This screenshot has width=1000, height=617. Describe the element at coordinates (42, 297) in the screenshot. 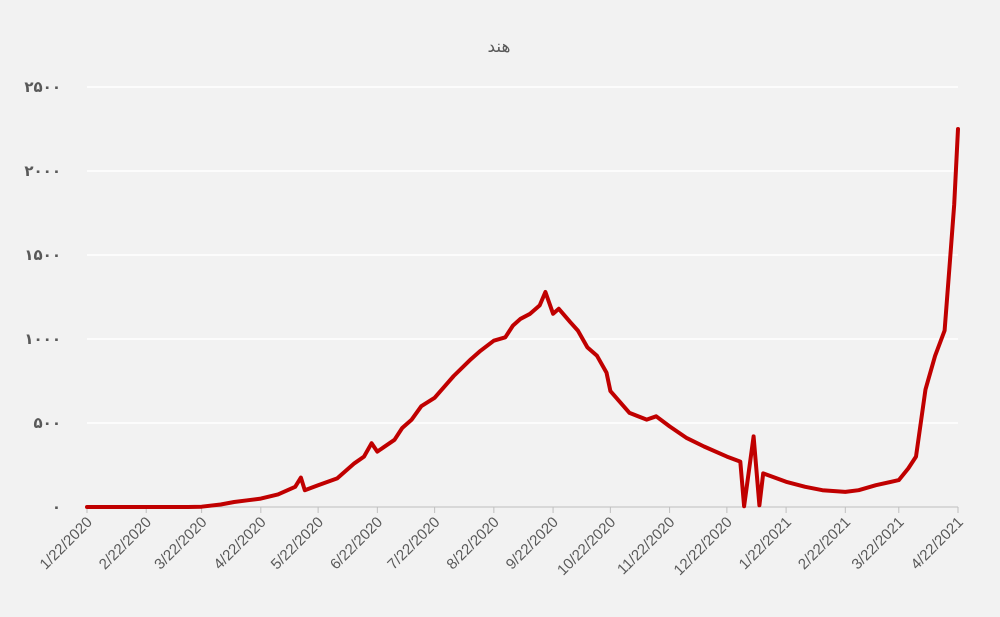

I see `y-axis-ticks: ۰ ۵۰۰ ۱۰۰۰ ۱۵۰۰ ۲۰۰۰ ۲۵۰۰` at that location.